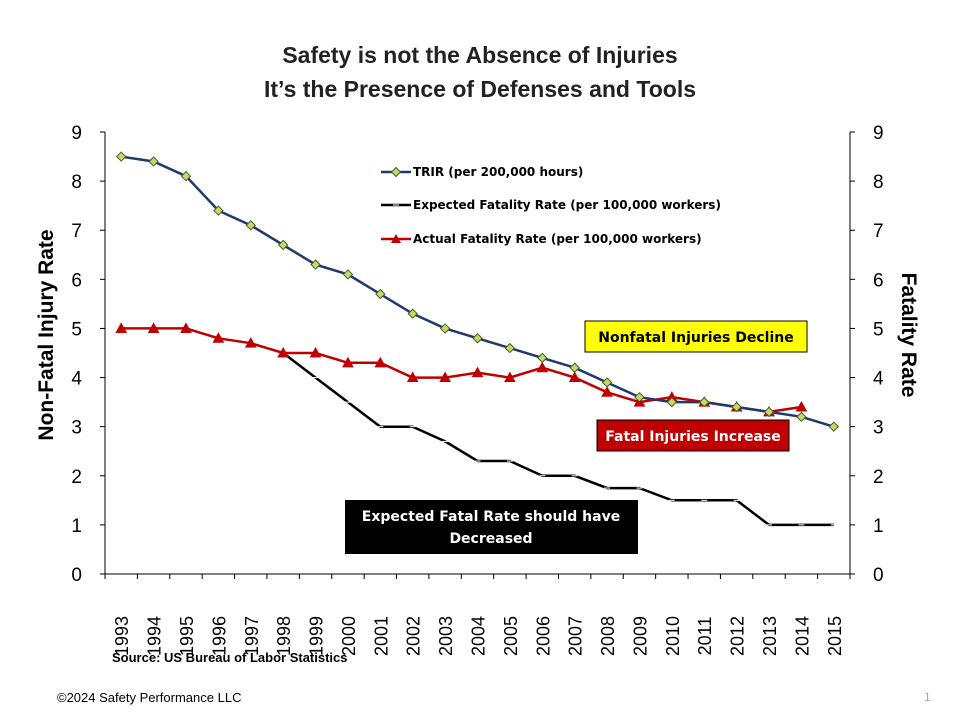  What do you see at coordinates (479, 55) in the screenshot?
I see `chart-title-line-1: Safety is not the Absence of Injuries` at bounding box center [479, 55].